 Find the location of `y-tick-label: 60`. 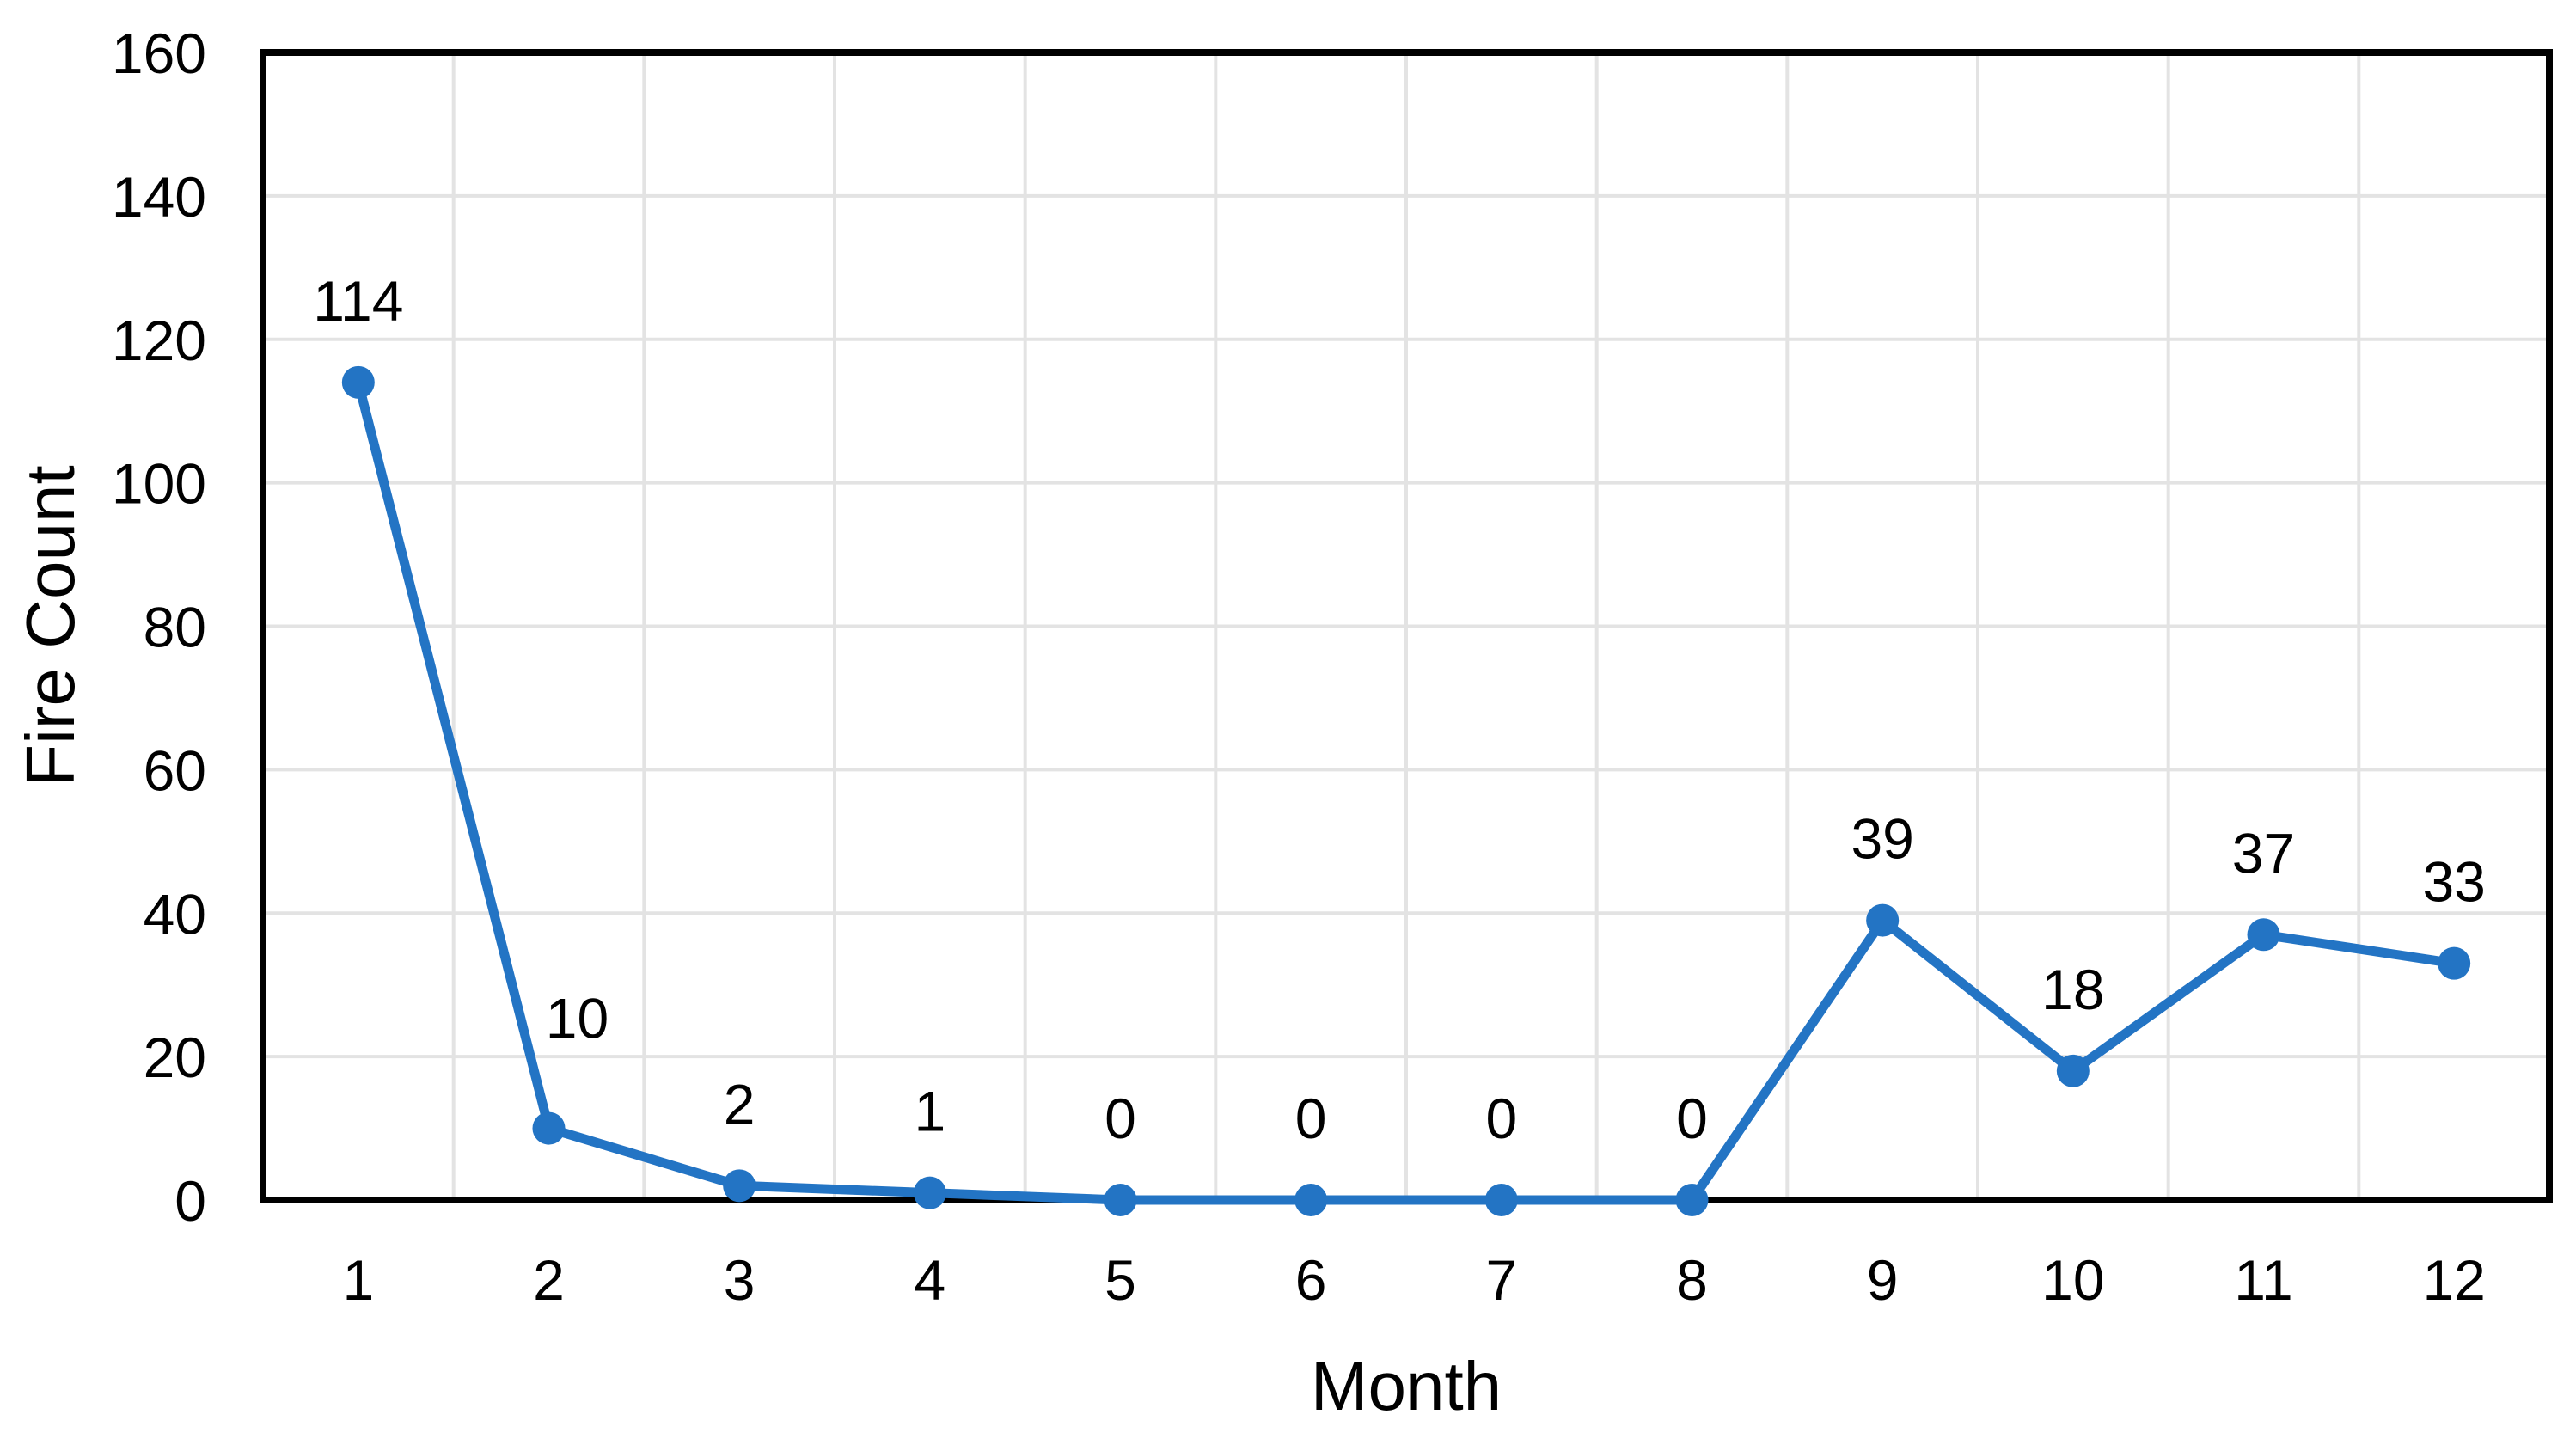

y-tick-label: 60 is located at coordinates (175, 770).